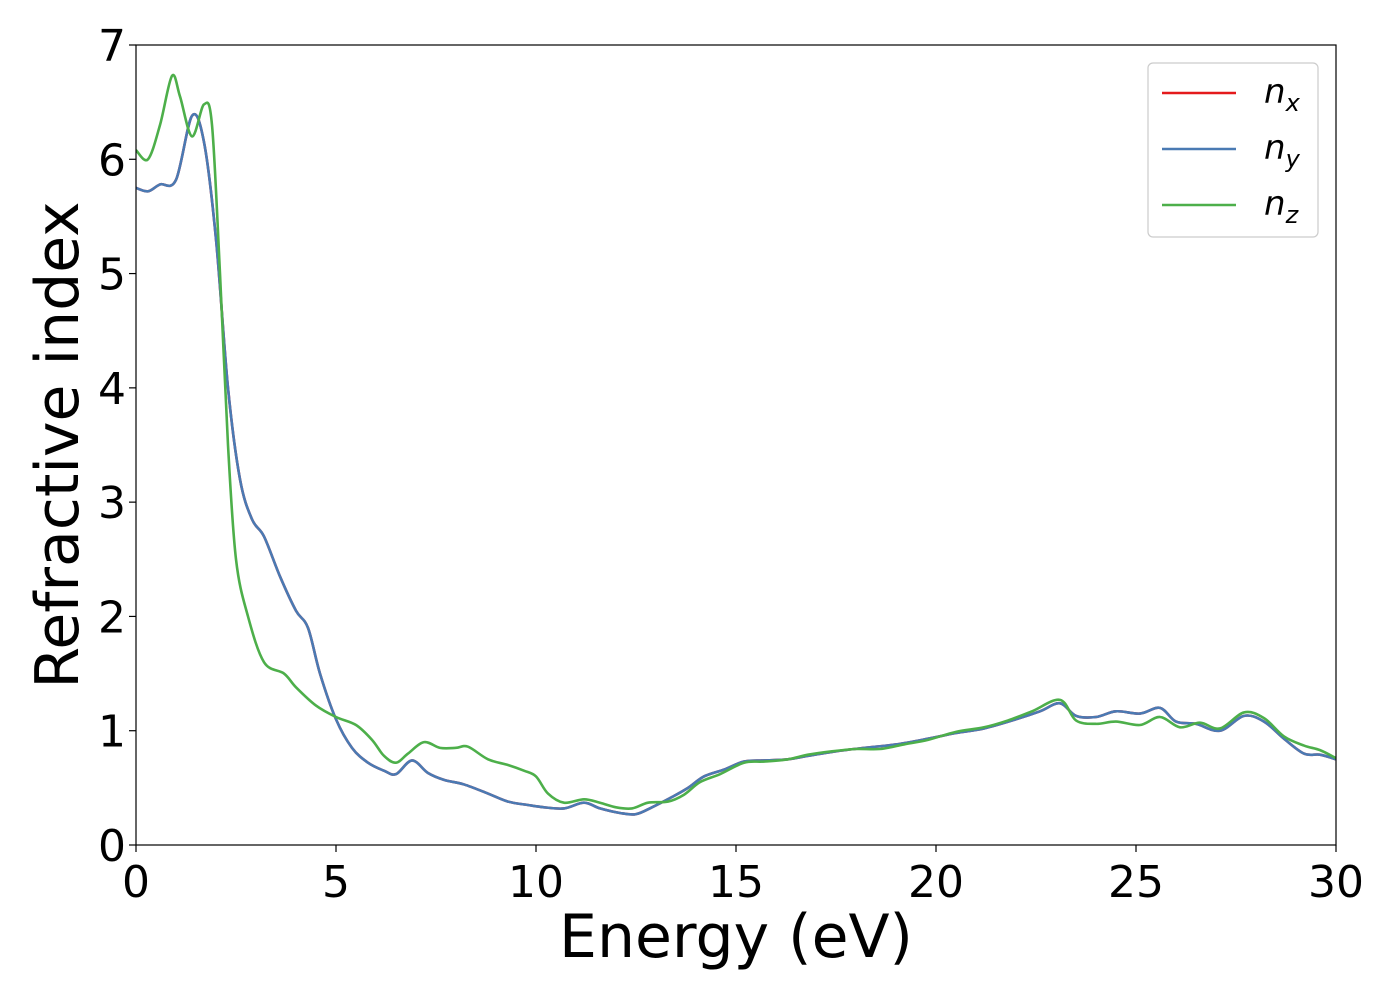  Describe the element at coordinates (112, 732) in the screenshot. I see `y-tick-label: 1` at that location.